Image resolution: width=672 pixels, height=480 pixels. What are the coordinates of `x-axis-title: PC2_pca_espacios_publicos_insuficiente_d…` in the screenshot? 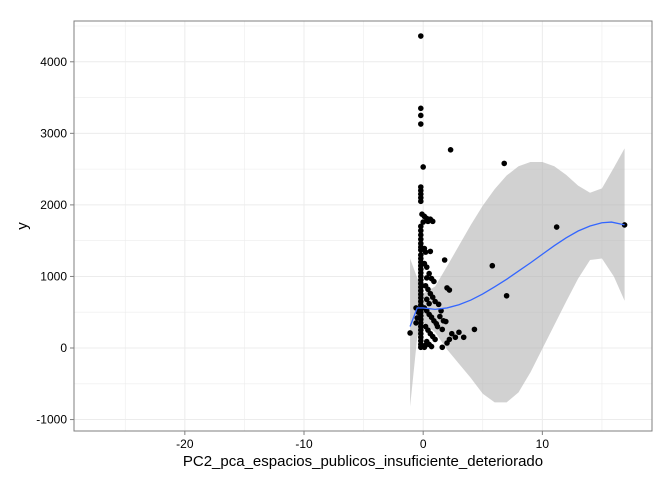 It's located at (363, 461).